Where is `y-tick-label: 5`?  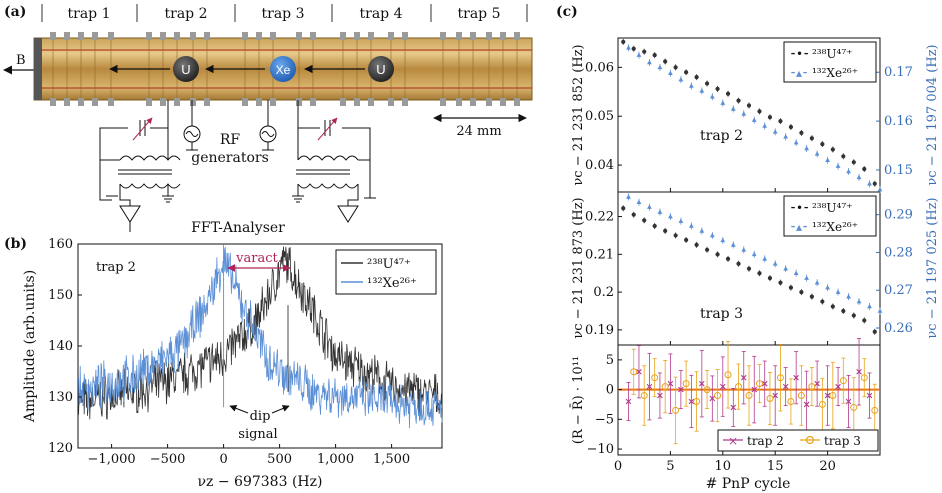 y-tick-label: 5 is located at coordinates (610, 360).